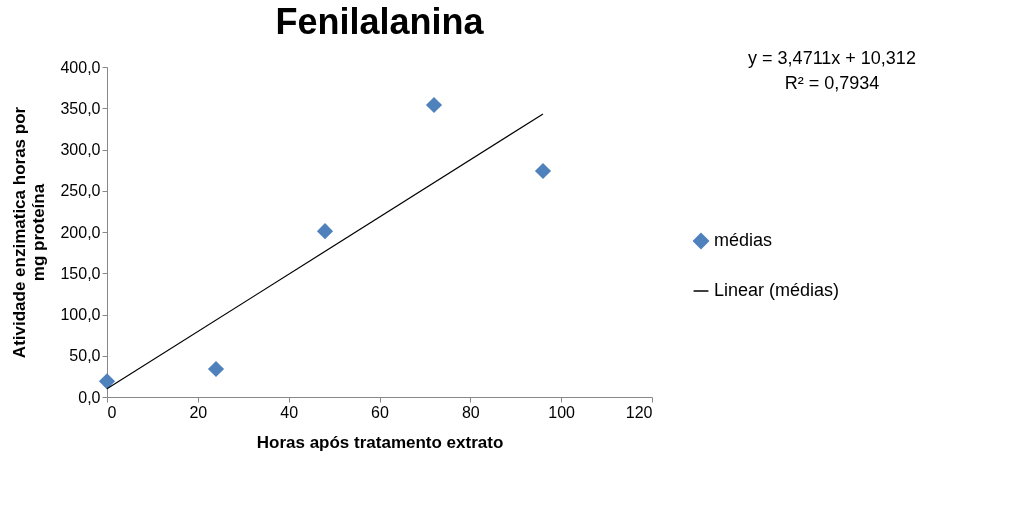 Image resolution: width=1025 pixels, height=520 pixels. Describe the element at coordinates (832, 83) in the screenshot. I see `text: R² = 0,7934` at that location.